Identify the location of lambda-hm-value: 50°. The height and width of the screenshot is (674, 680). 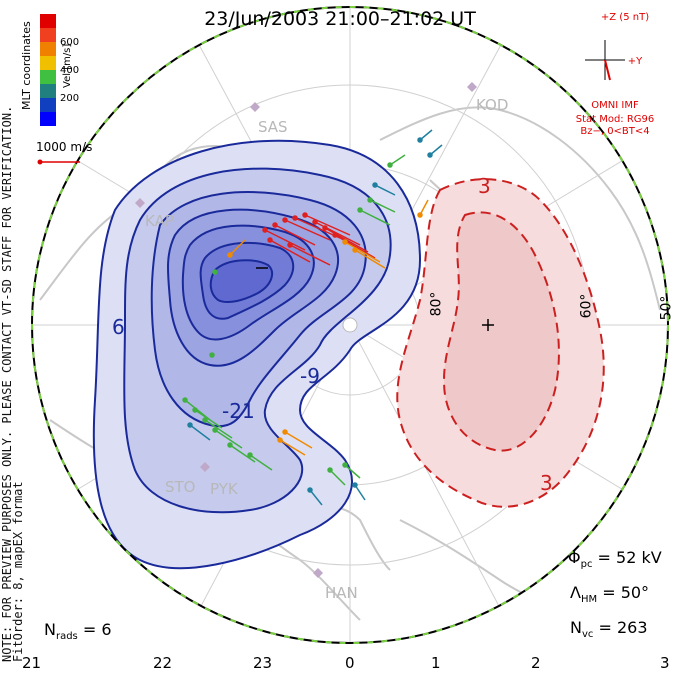
(635, 592).